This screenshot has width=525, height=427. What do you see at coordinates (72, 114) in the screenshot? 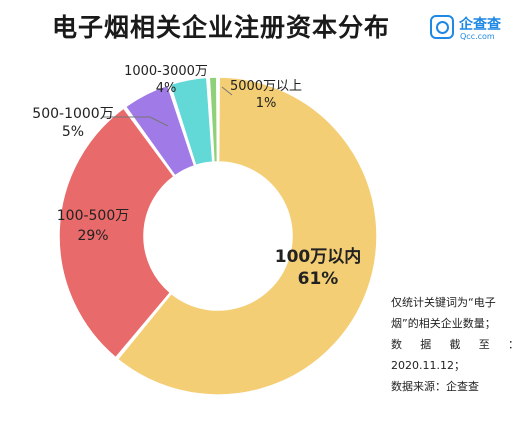
I see `slice-label-category-2: 500-1000万` at bounding box center [72, 114].